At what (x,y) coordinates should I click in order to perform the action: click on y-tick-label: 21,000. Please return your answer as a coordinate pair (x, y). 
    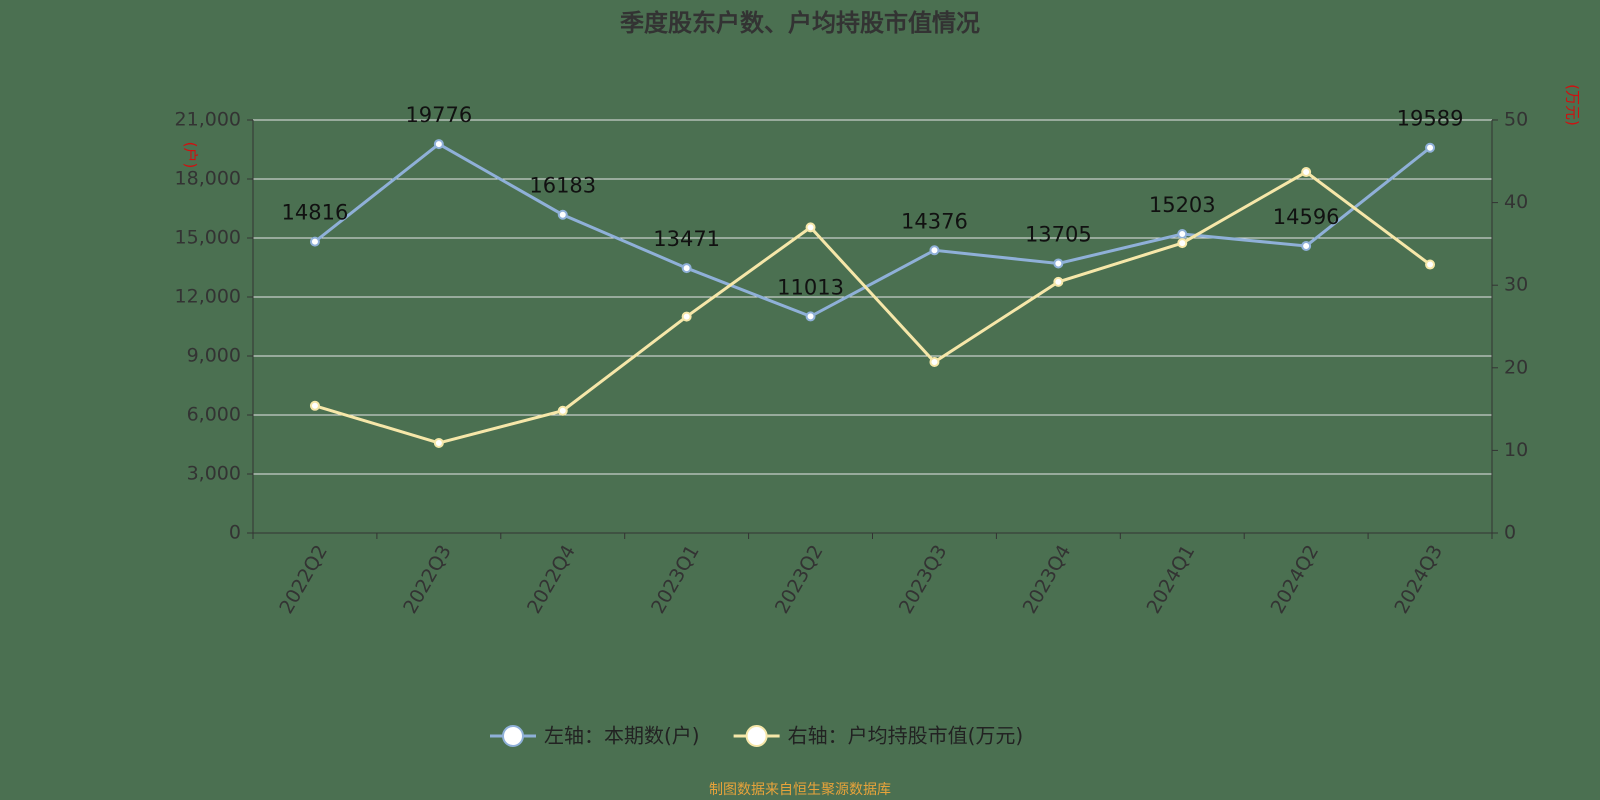
    Looking at the image, I should click on (208, 120).